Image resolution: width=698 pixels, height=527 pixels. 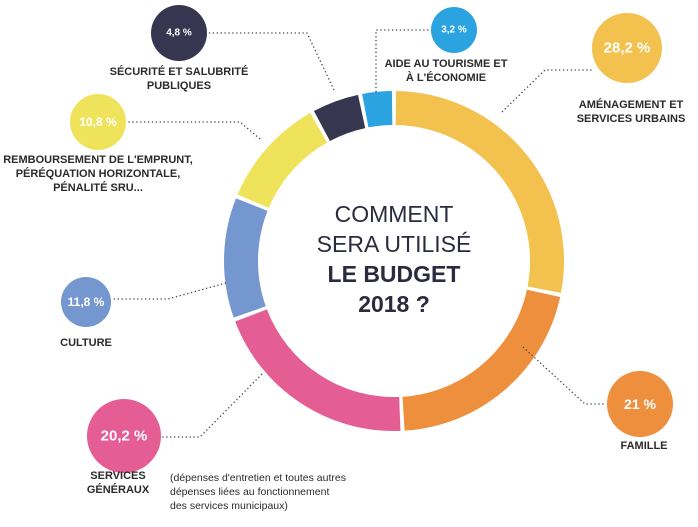 What do you see at coordinates (179, 86) in the screenshot?
I see `category-label-securite: PUBLIQUES` at bounding box center [179, 86].